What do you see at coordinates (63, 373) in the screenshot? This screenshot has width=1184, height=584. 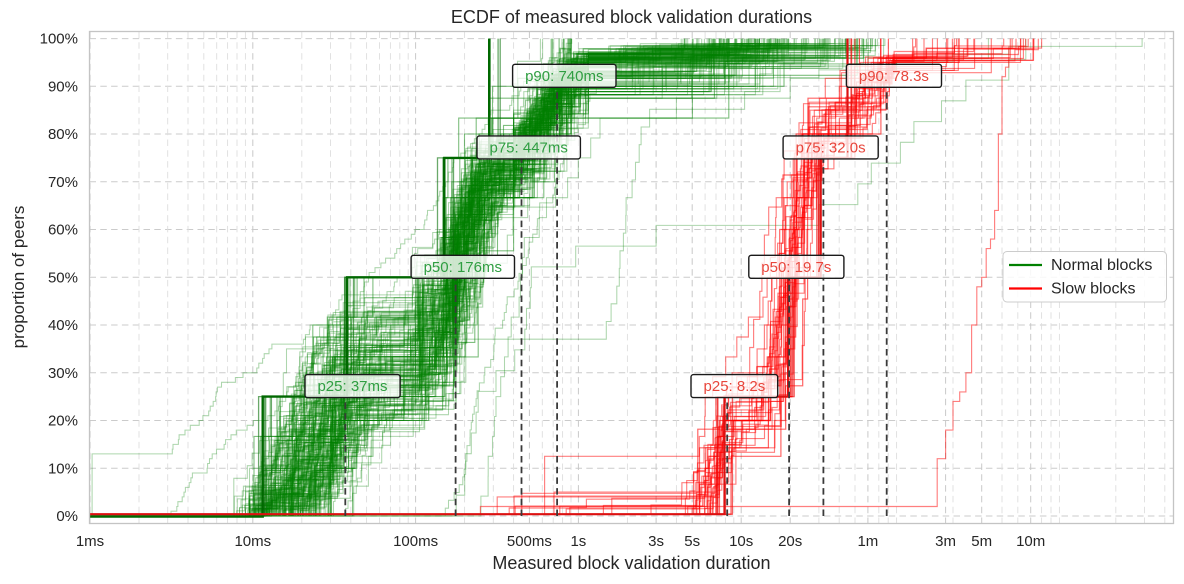 I see `svg-text: 30%` at bounding box center [63, 373].